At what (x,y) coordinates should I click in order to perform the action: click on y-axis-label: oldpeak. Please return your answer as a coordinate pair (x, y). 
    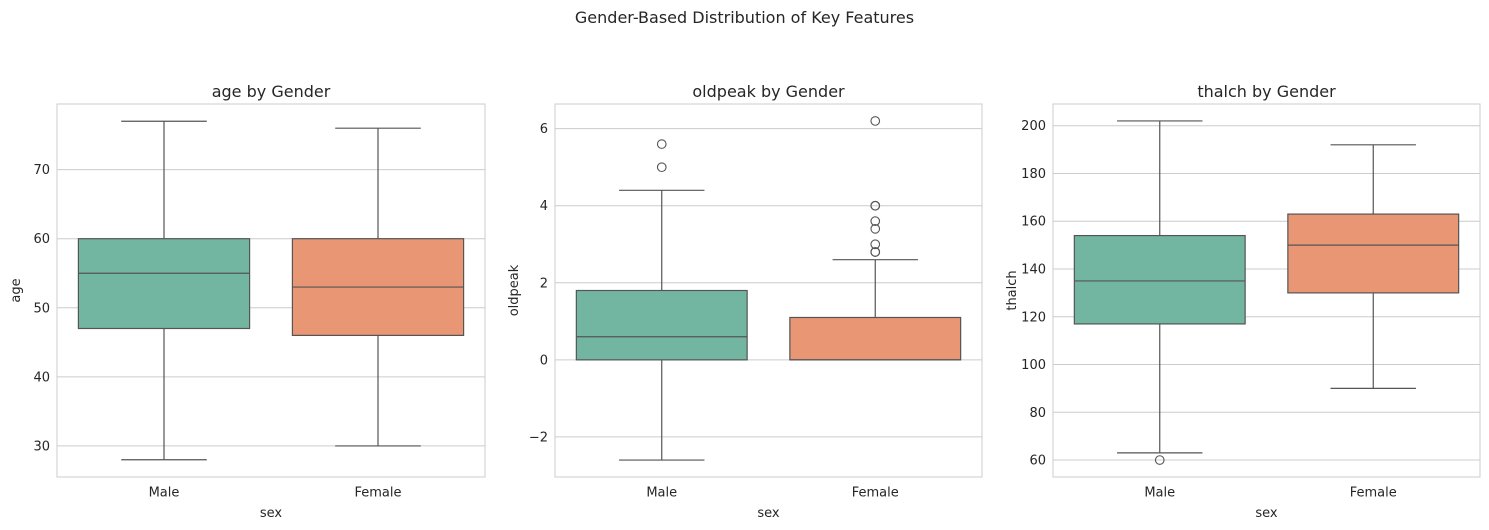
    Looking at the image, I should click on (514, 290).